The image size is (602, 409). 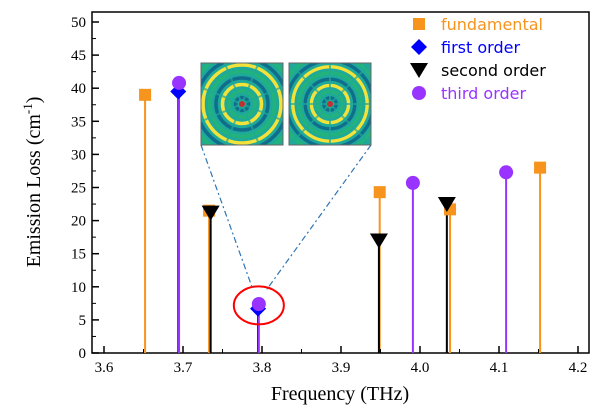 What do you see at coordinates (78, 155) in the screenshot?
I see `y-tick-label: 30` at bounding box center [78, 155].